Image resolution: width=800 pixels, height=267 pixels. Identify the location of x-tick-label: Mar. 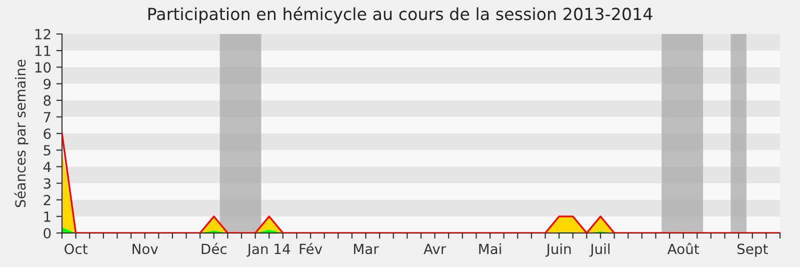
(366, 249).